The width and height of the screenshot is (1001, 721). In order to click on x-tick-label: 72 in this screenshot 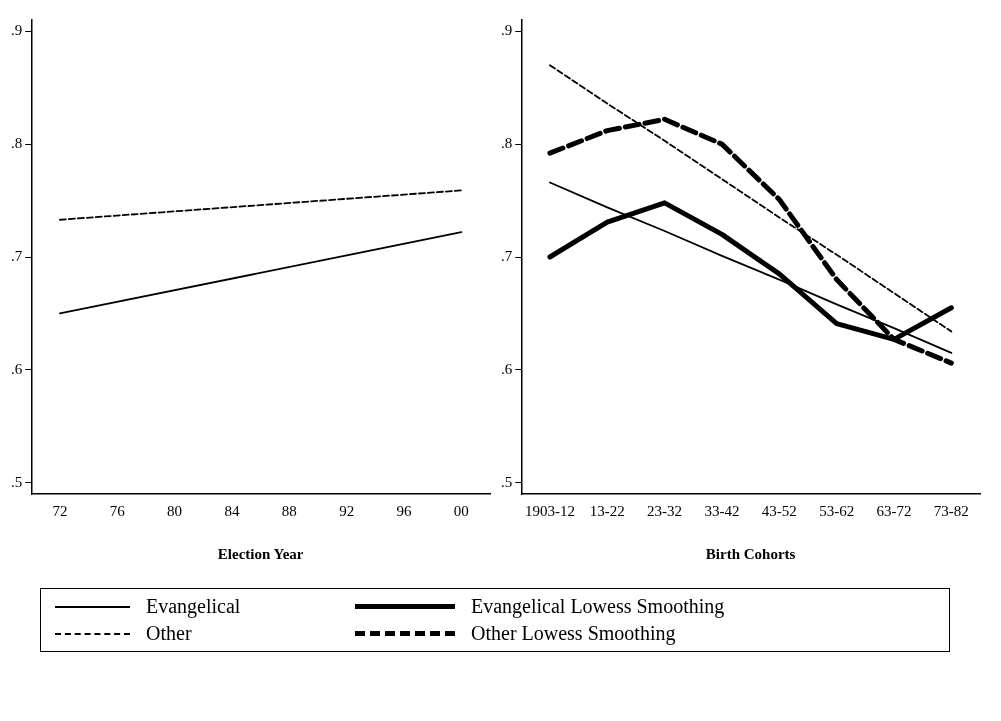, I will do `click(60, 510)`.